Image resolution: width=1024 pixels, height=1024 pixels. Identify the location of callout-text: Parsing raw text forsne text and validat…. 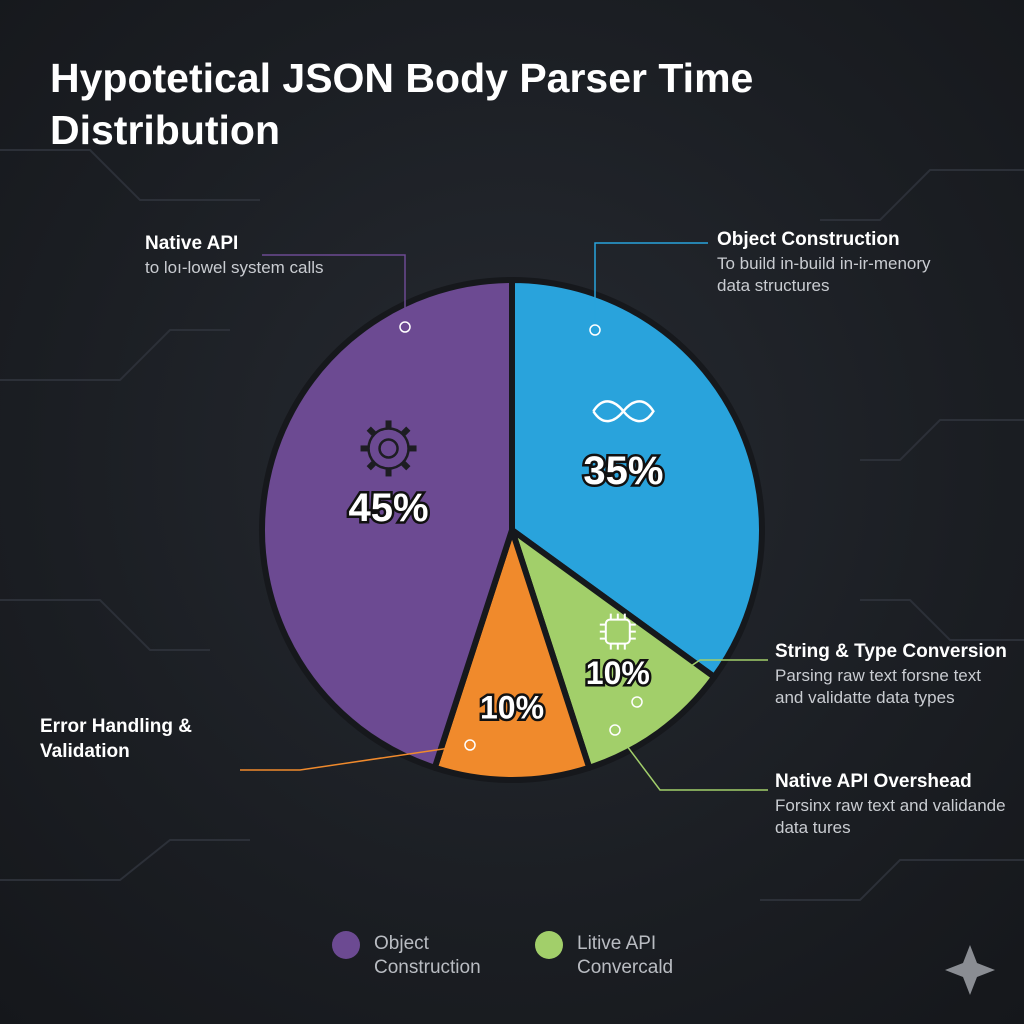
(878, 686).